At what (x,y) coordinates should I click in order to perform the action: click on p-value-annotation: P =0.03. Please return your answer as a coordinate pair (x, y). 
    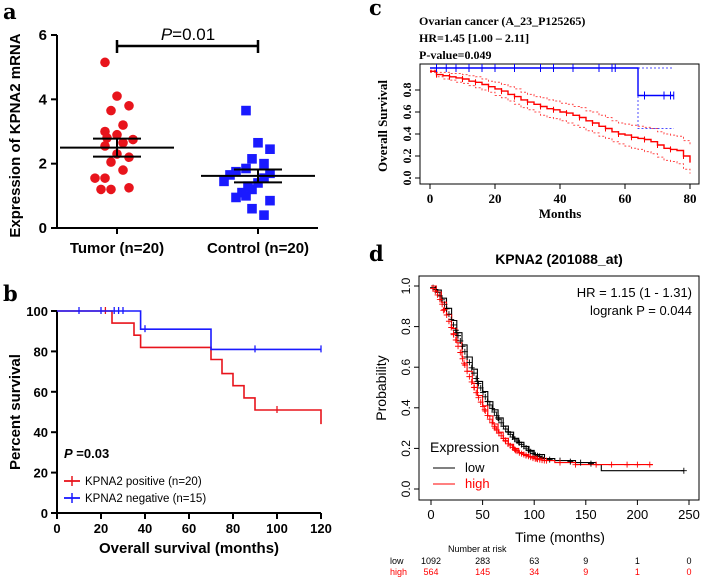
    Looking at the image, I should click on (86, 453).